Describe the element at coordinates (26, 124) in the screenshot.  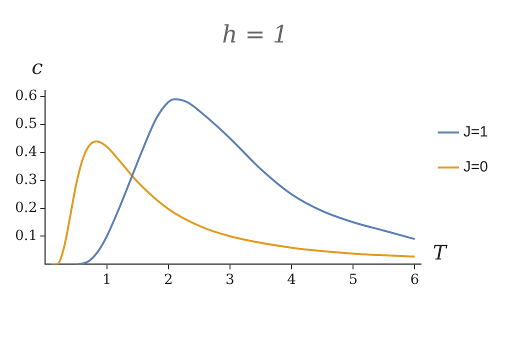
I see `y-tick-label: 0.5` at that location.